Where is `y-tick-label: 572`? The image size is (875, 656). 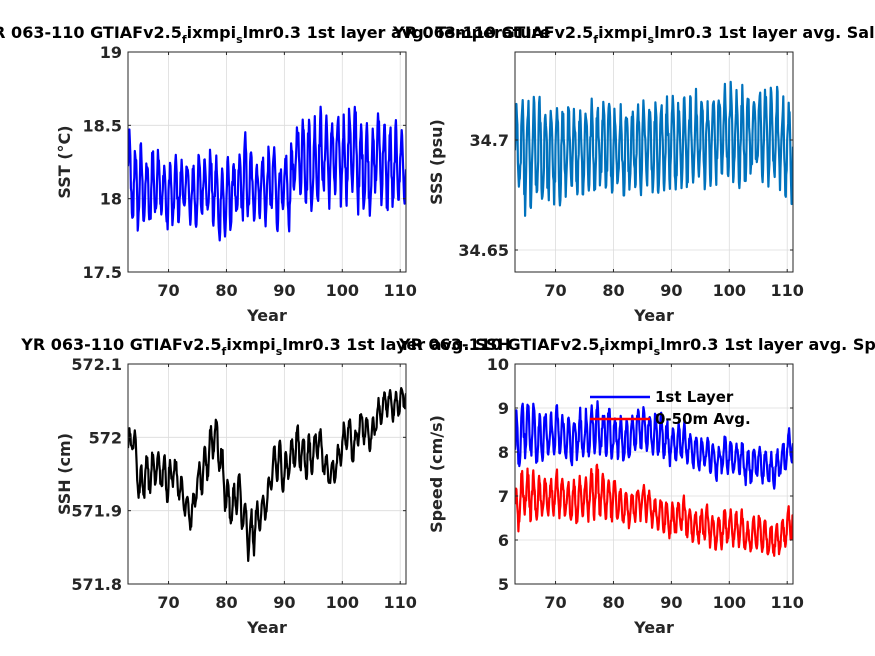
y-tick-label: 572 is located at coordinates (105, 437).